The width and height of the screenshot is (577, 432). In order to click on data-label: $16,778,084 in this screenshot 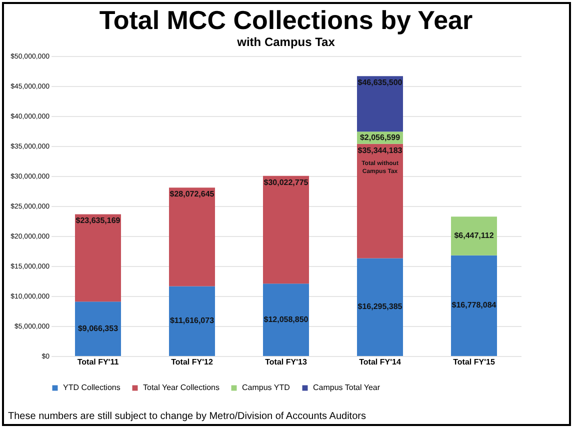, I will do `click(474, 305)`.